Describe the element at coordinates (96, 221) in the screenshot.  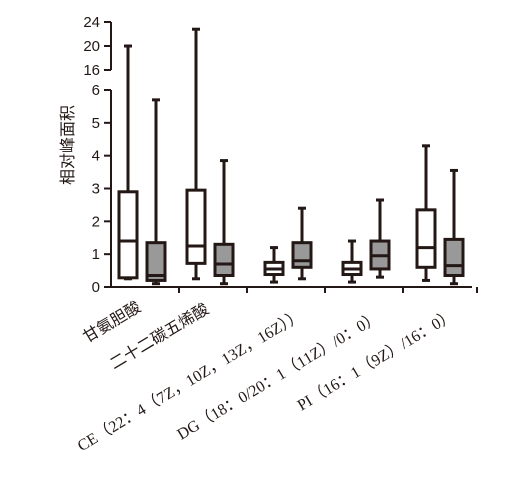
I see `y-tick-label: 2` at that location.